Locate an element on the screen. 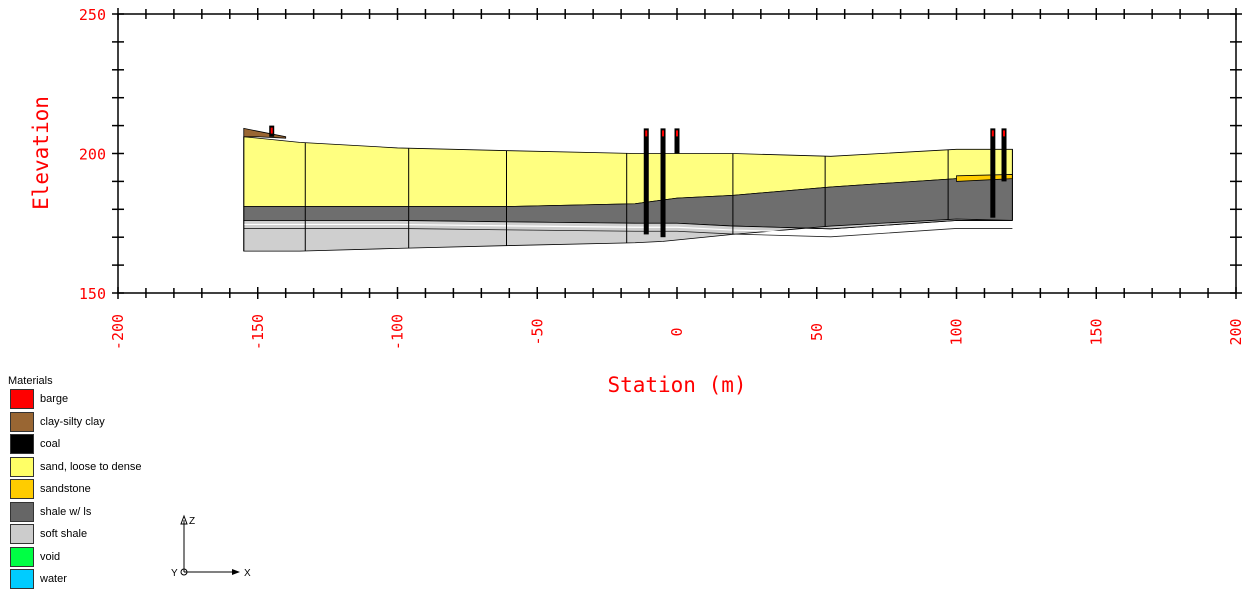  x-tick-label: 100 is located at coordinates (957, 331).